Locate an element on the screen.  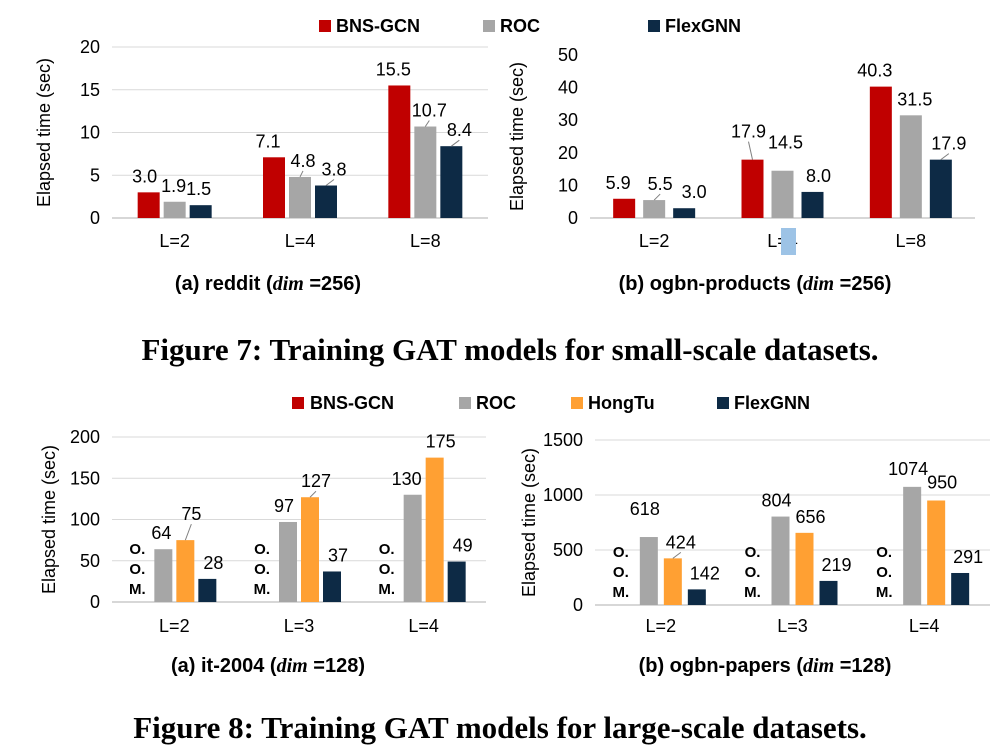
data-label: 3.0 is located at coordinates (144, 176).